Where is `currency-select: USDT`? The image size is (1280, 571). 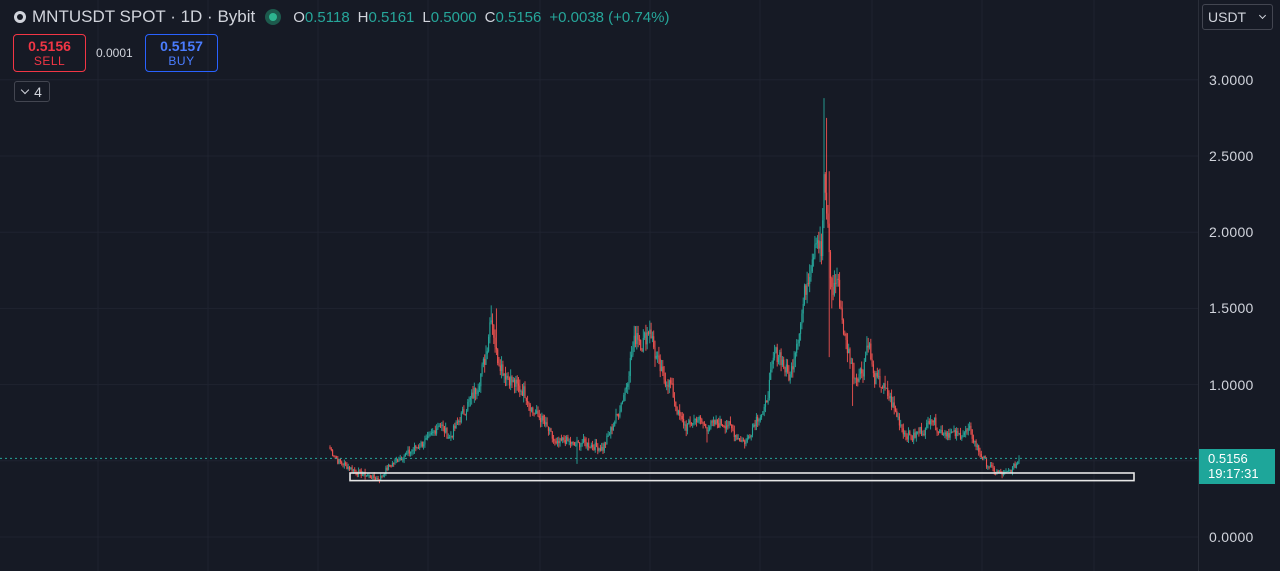 currency-select: USDT is located at coordinates (1237, 17).